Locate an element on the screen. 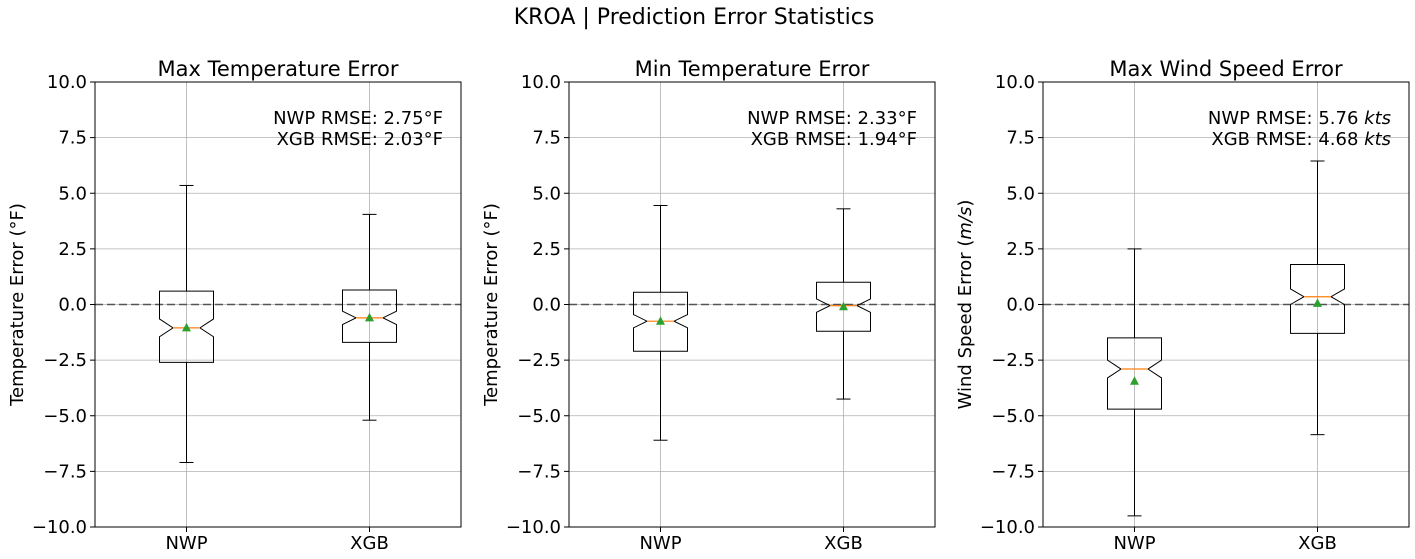 The image size is (1415, 559). chart-title: Min Temperature Error is located at coordinates (752, 69).